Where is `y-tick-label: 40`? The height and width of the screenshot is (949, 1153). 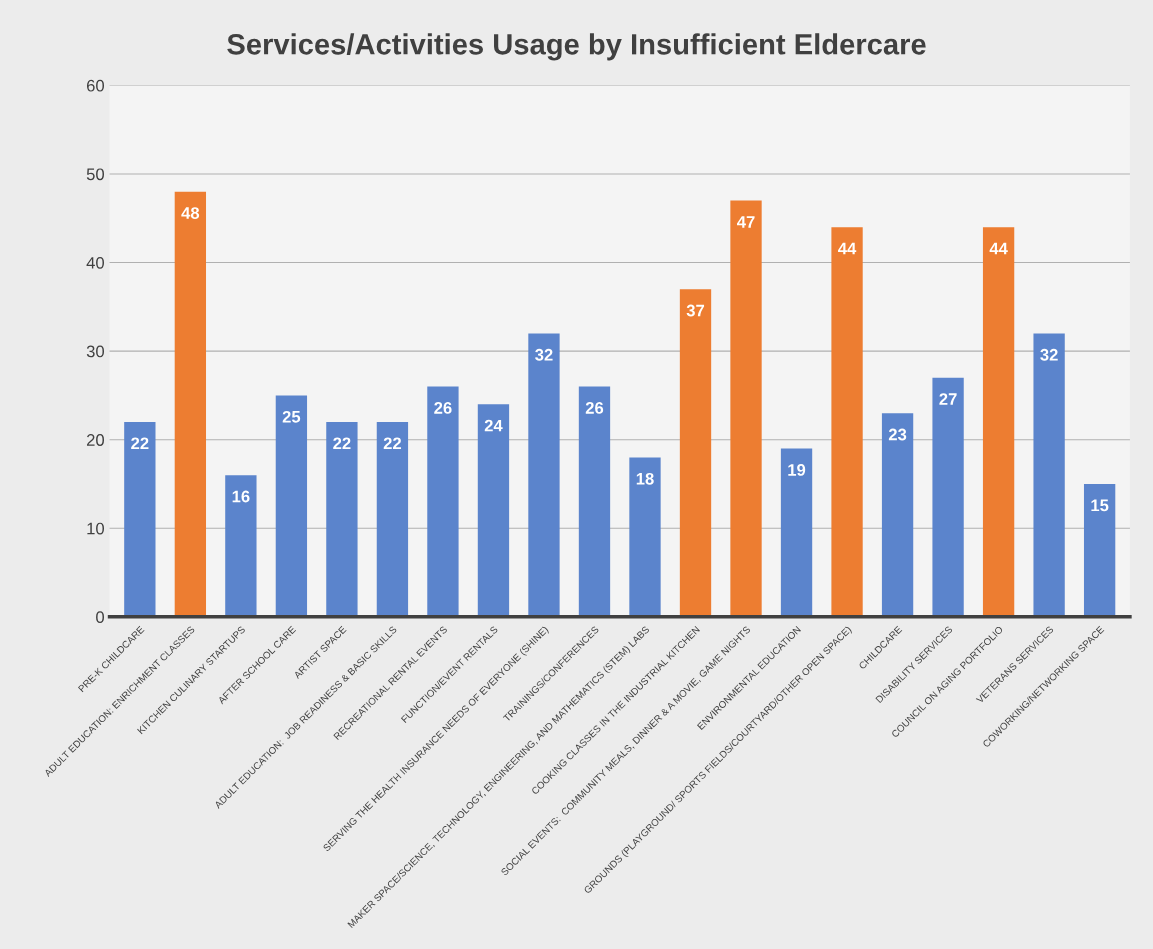 y-tick-label: 40 is located at coordinates (95, 262).